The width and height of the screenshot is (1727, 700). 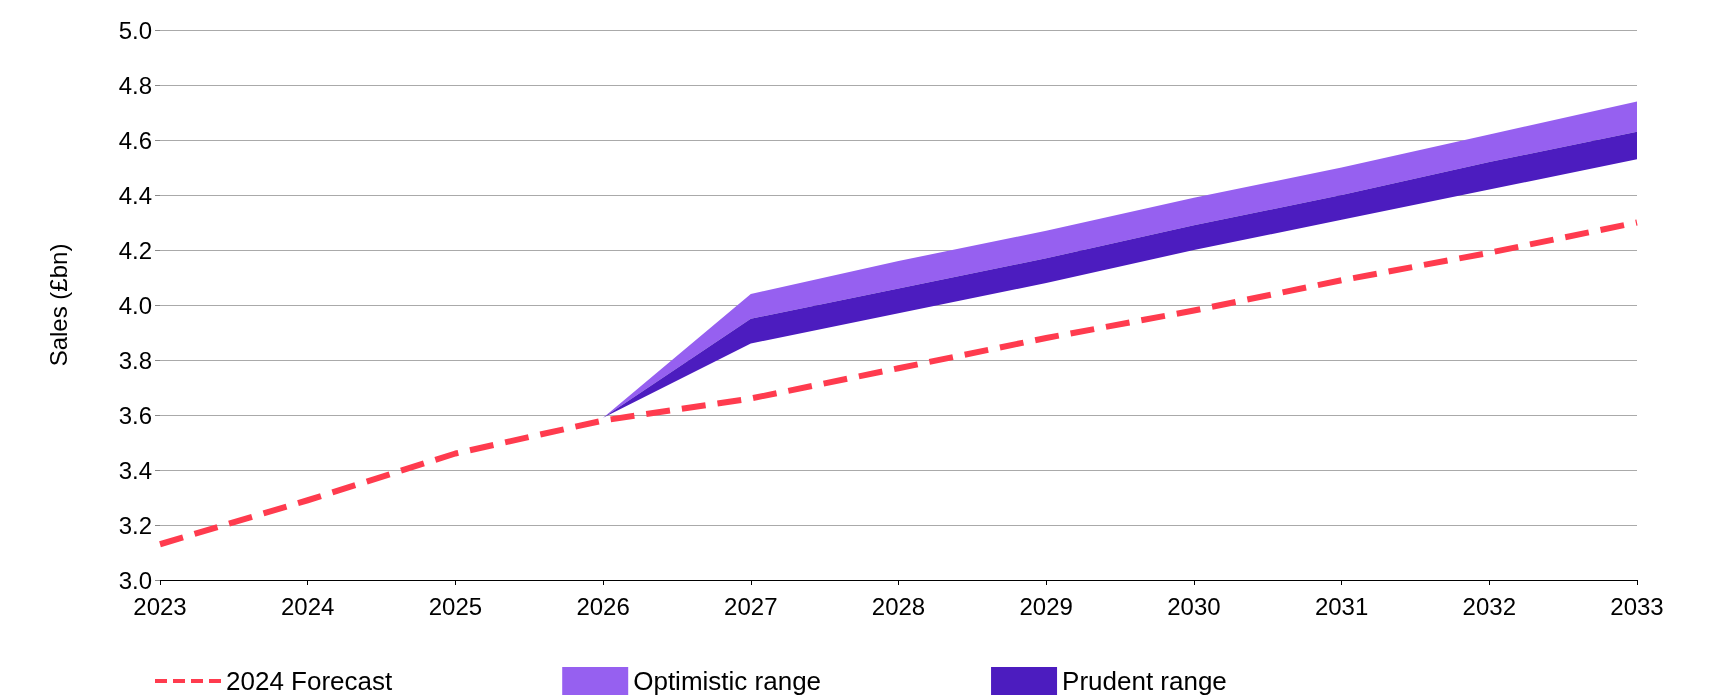 What do you see at coordinates (1194, 606) in the screenshot?
I see `x-tick-label: 2030` at bounding box center [1194, 606].